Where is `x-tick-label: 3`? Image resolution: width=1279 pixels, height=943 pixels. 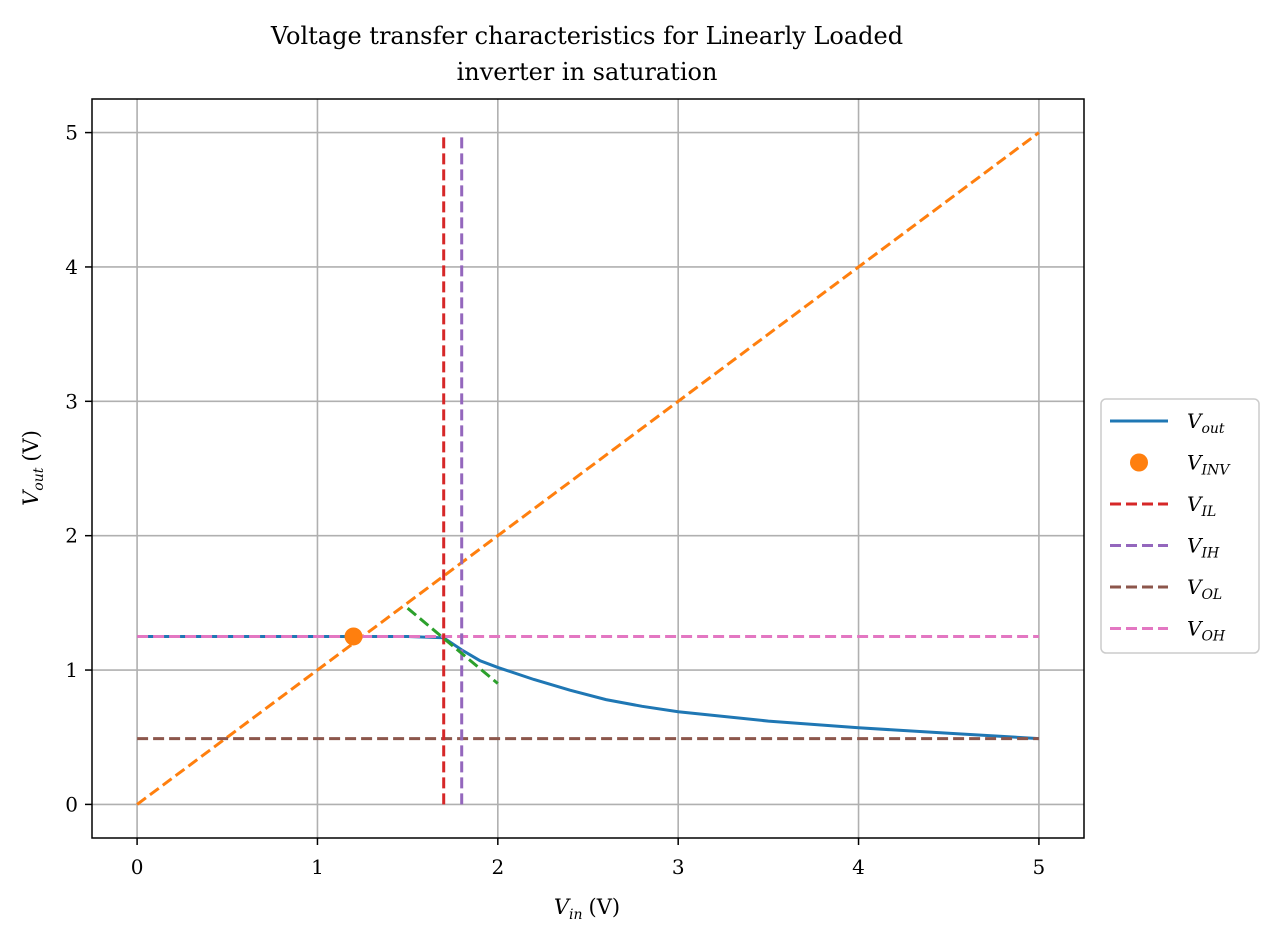
x-tick-label: 3 is located at coordinates (678, 867).